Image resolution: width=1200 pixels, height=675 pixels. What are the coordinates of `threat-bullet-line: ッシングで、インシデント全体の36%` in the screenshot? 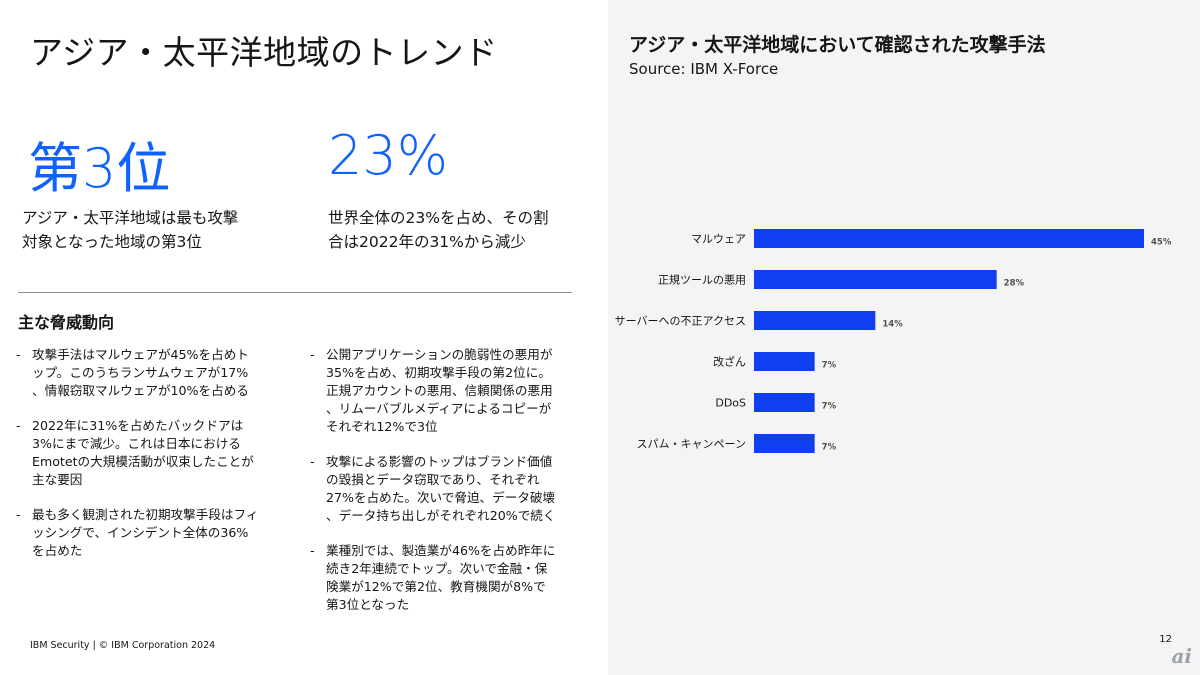 It's located at (140, 532).